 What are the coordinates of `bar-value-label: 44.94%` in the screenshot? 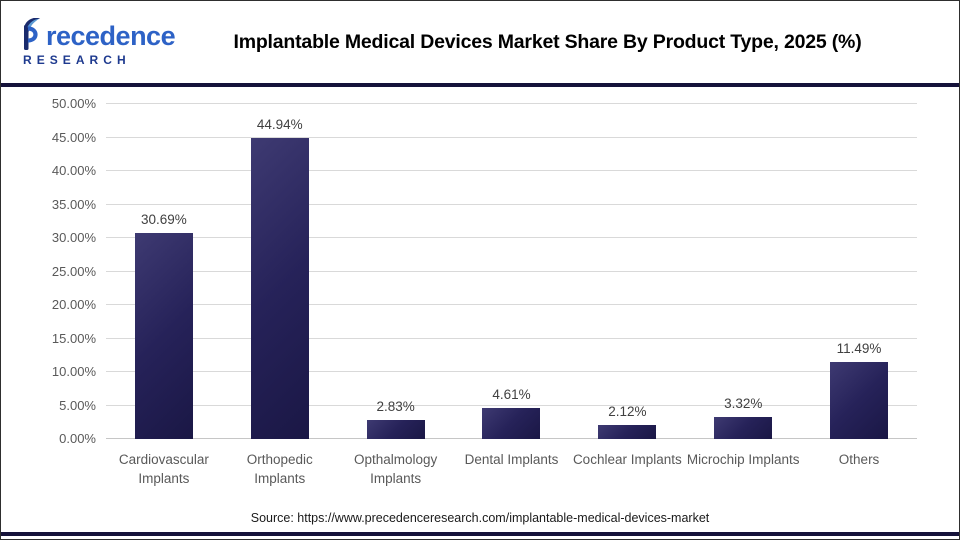 It's located at (279, 124).